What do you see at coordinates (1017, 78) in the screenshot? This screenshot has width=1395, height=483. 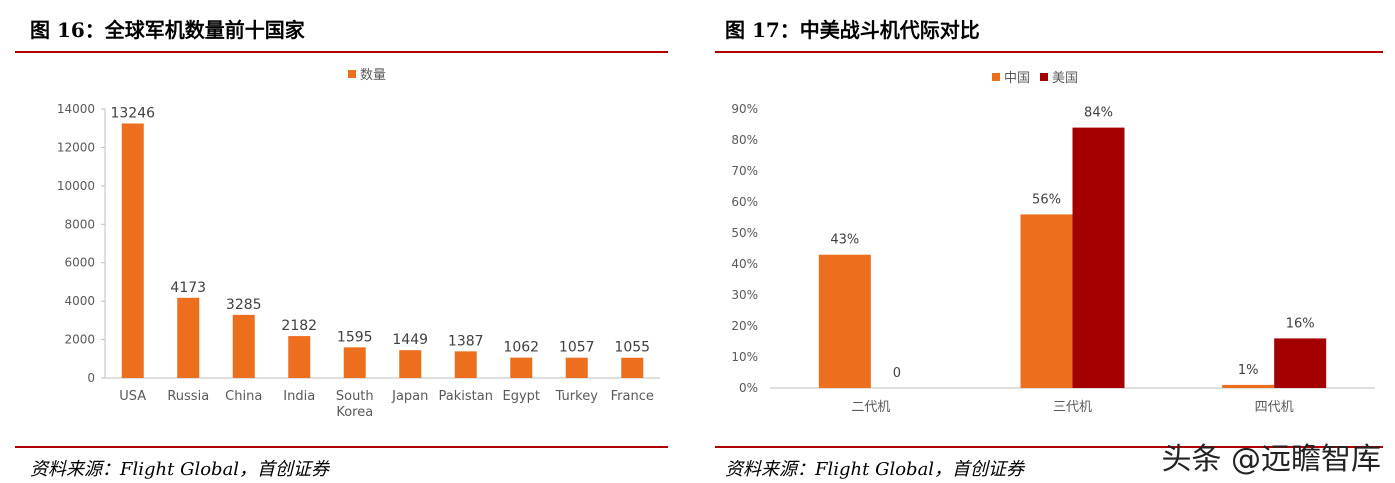 I see `legend-label-china: 中国` at bounding box center [1017, 78].